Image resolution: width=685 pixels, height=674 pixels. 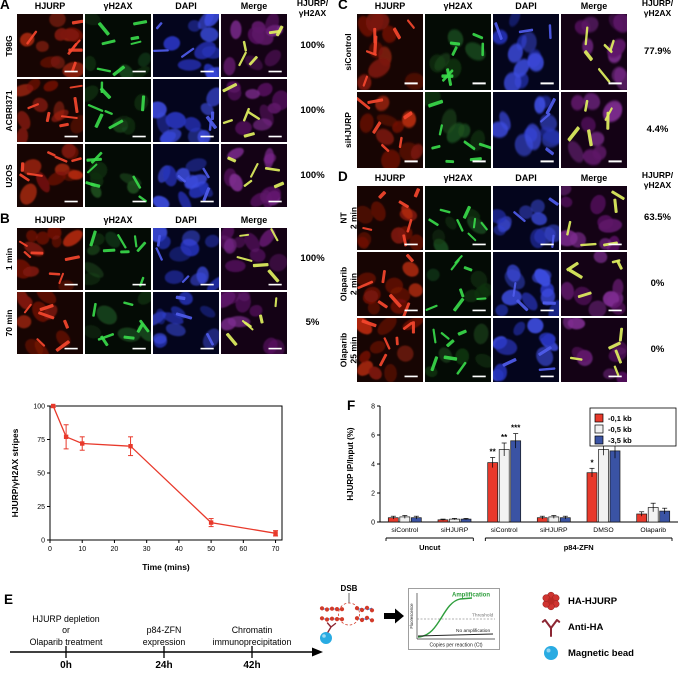 I want to click on step-line: immunoprecipitation, so click(x=252, y=641).